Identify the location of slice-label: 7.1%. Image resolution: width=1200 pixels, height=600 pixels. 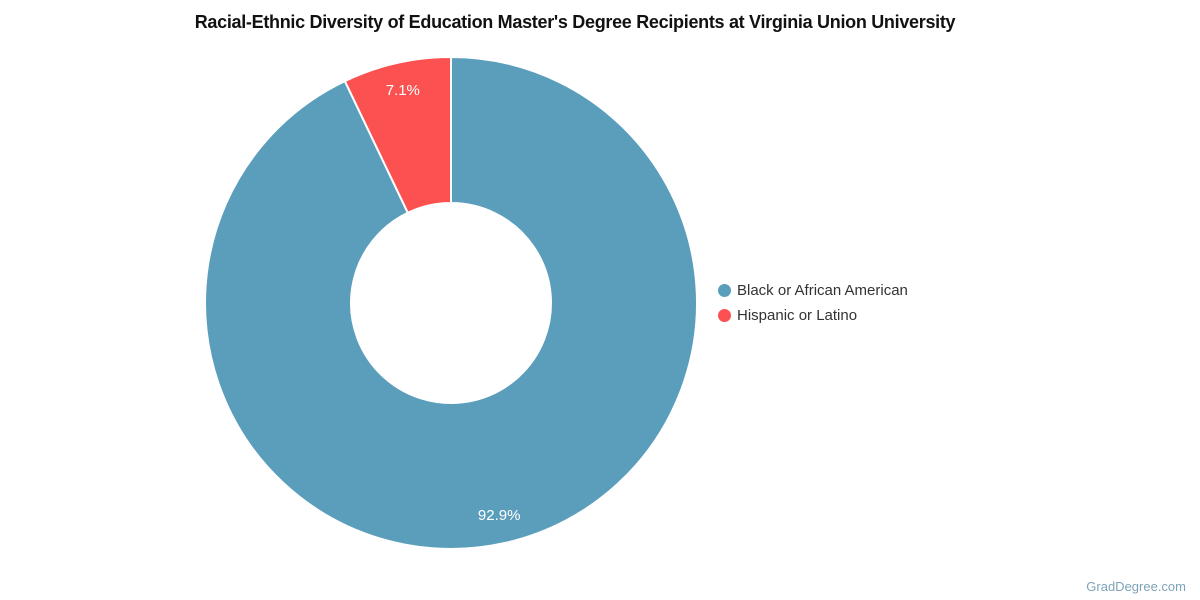
(403, 90).